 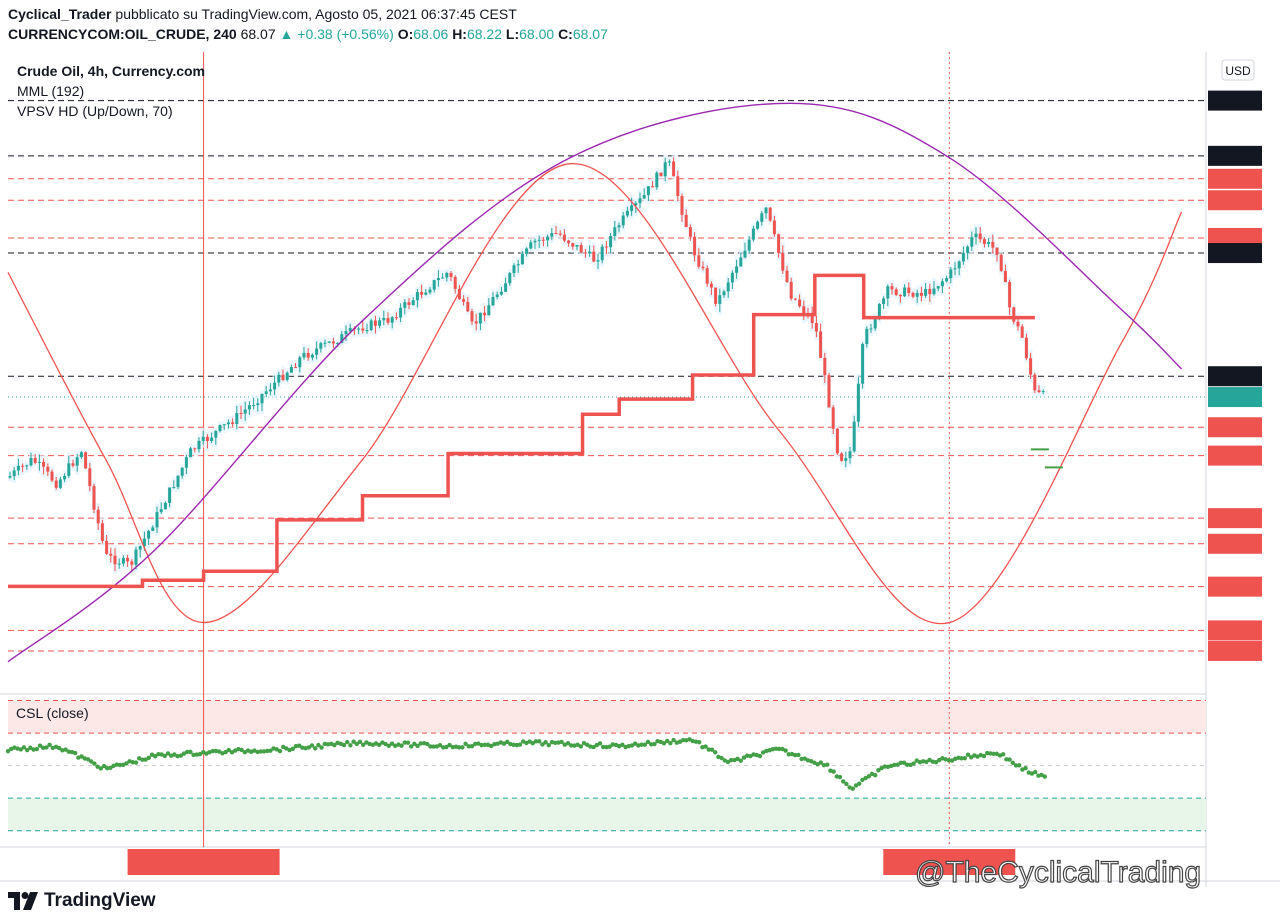 What do you see at coordinates (1238, 70) in the screenshot?
I see `currency-button` at bounding box center [1238, 70].